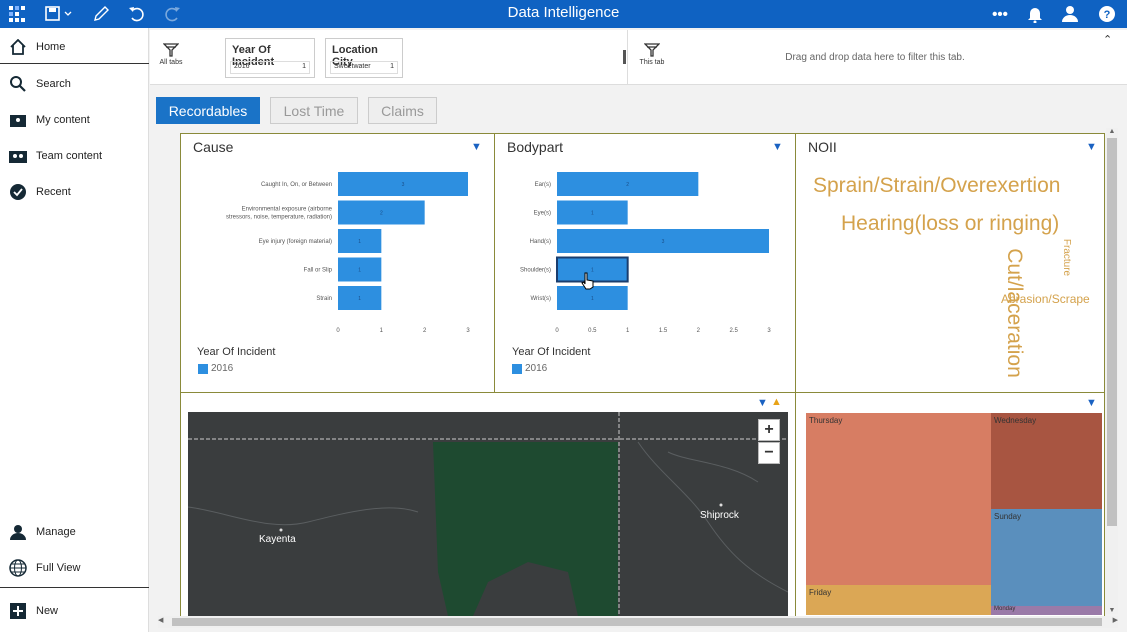  I want to click on horizontal-scrollbar: ◀ ▶, so click(638, 622).